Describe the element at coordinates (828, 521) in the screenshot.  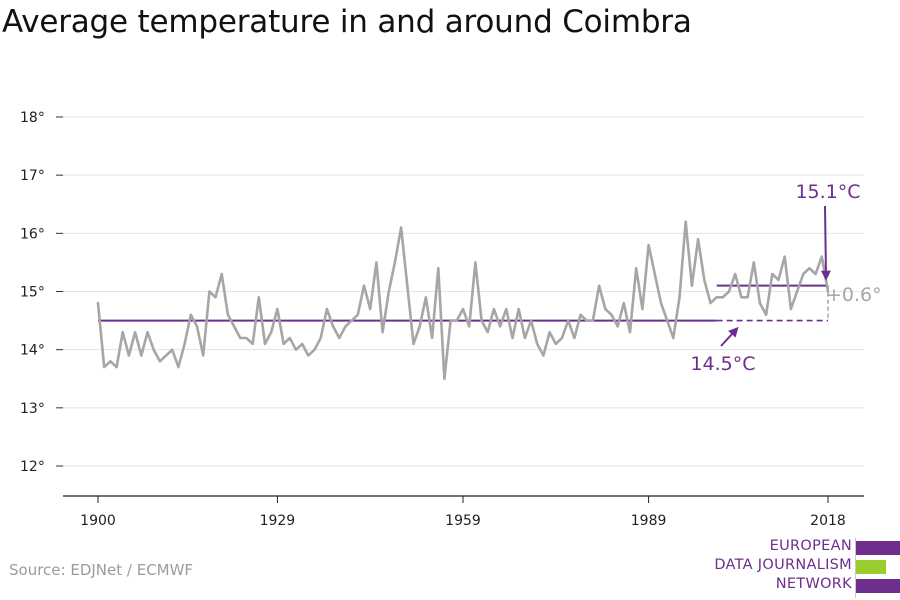
I see `x-tick-label-2018: 2018` at that location.